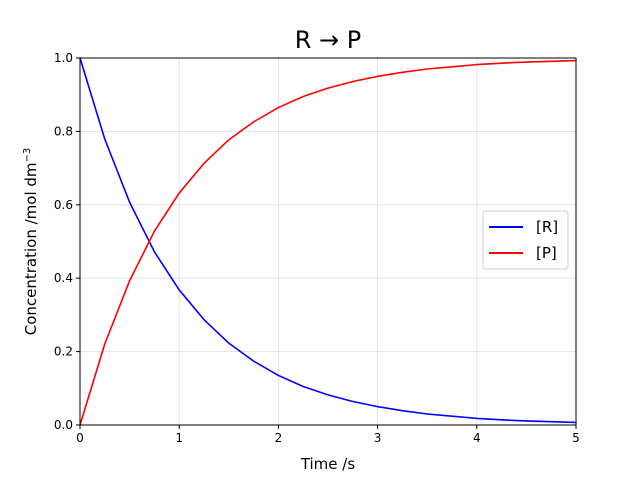 The width and height of the screenshot is (640, 478). What do you see at coordinates (328, 464) in the screenshot?
I see `x-axis-label: Time /s` at bounding box center [328, 464].